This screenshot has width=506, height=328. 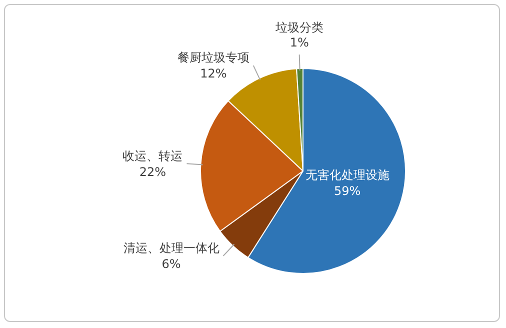 What do you see at coordinates (213, 73) in the screenshot?
I see `data-label: 12%` at bounding box center [213, 73].